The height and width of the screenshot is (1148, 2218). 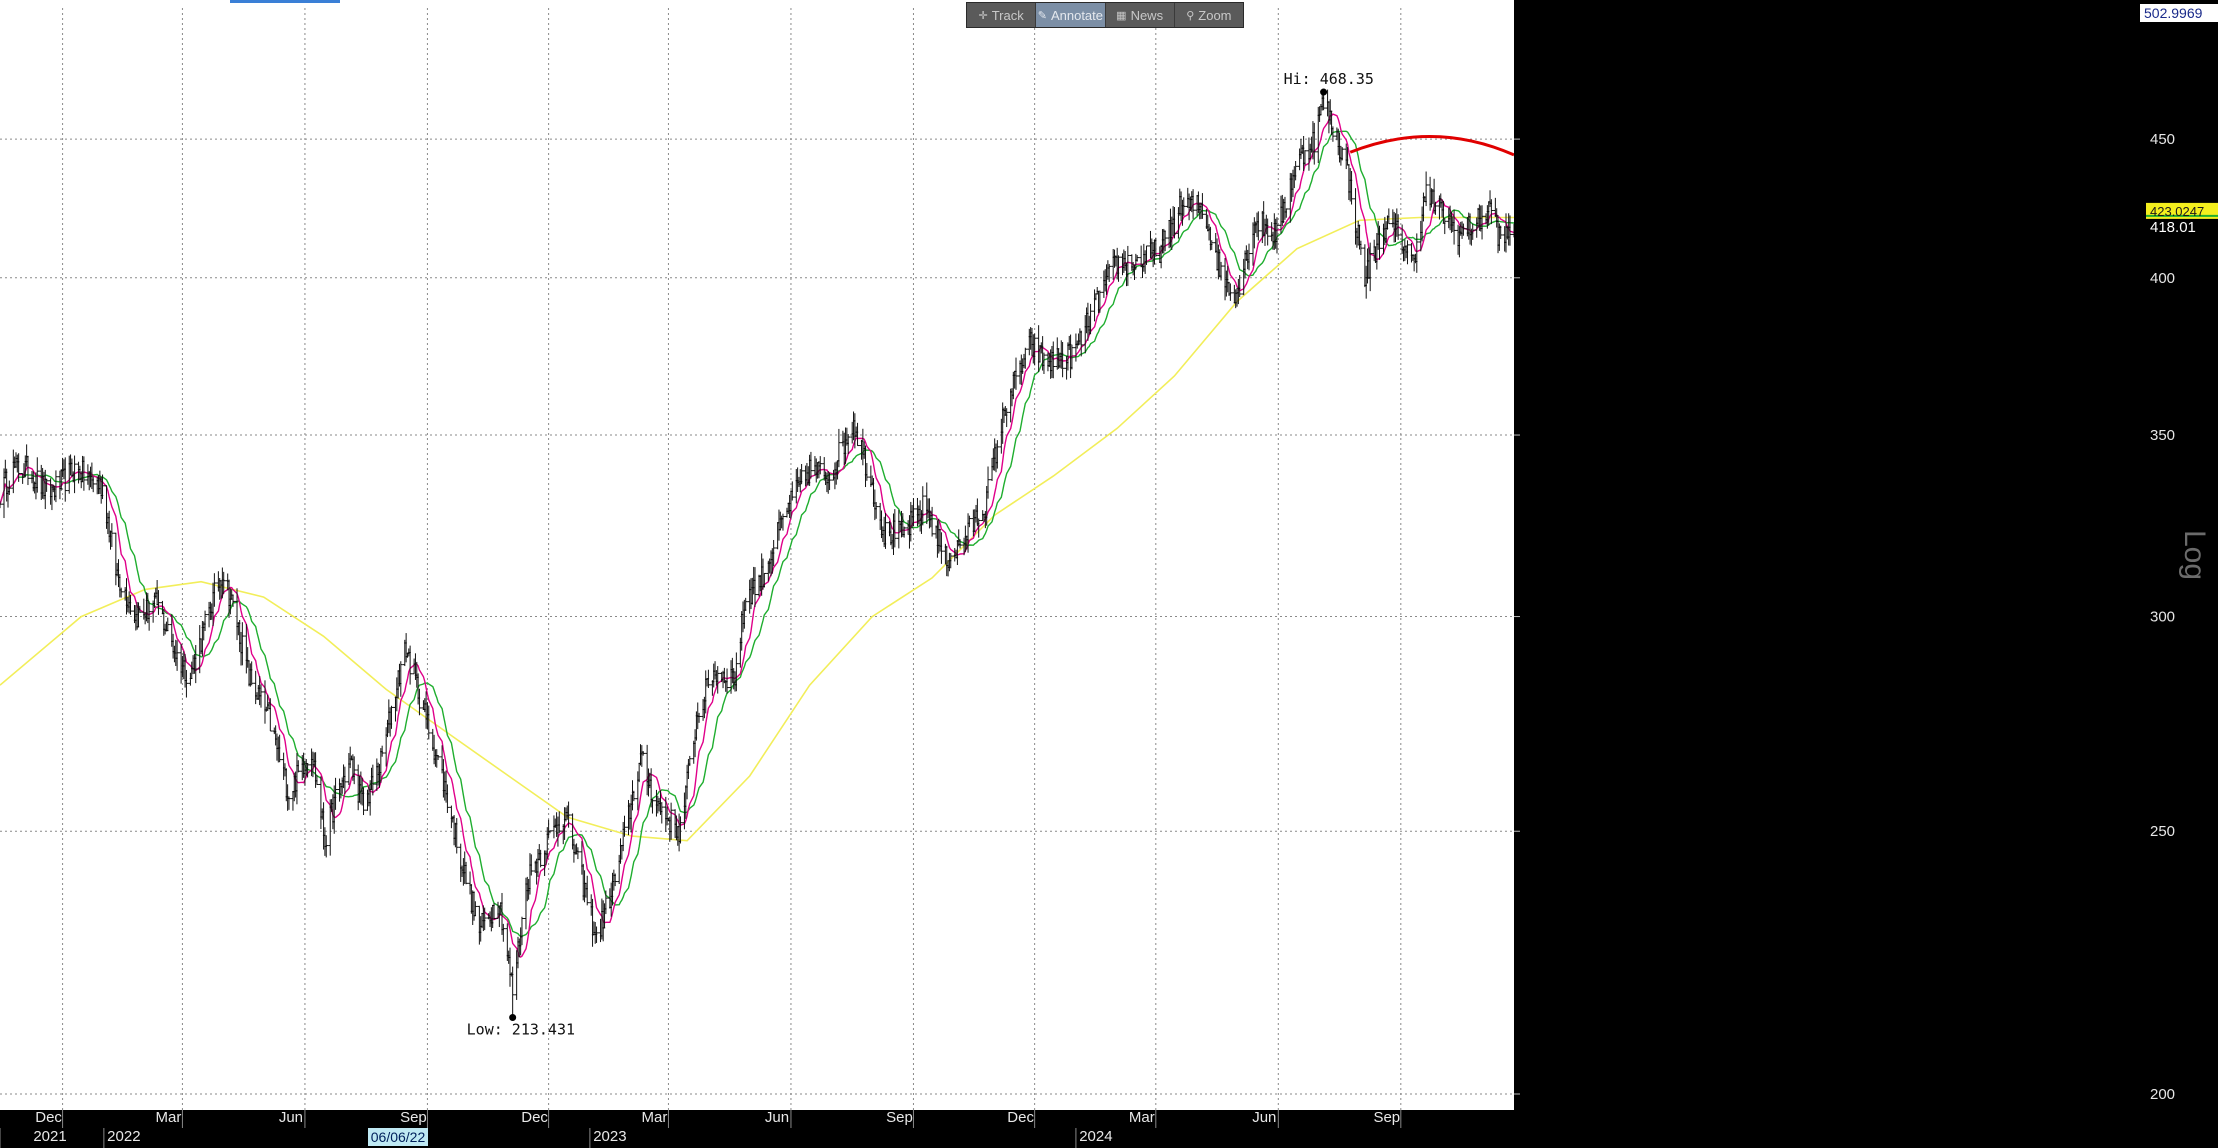 I want to click on track-button: ✛ Track, so click(x=1002, y=15).